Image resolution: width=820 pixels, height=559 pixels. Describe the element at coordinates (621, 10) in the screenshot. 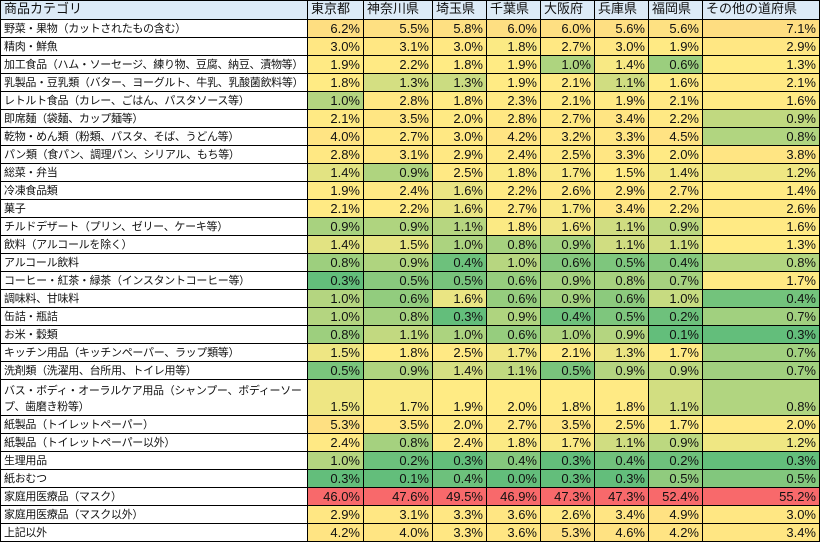

I see `column-header-region: 兵庫県` at that location.